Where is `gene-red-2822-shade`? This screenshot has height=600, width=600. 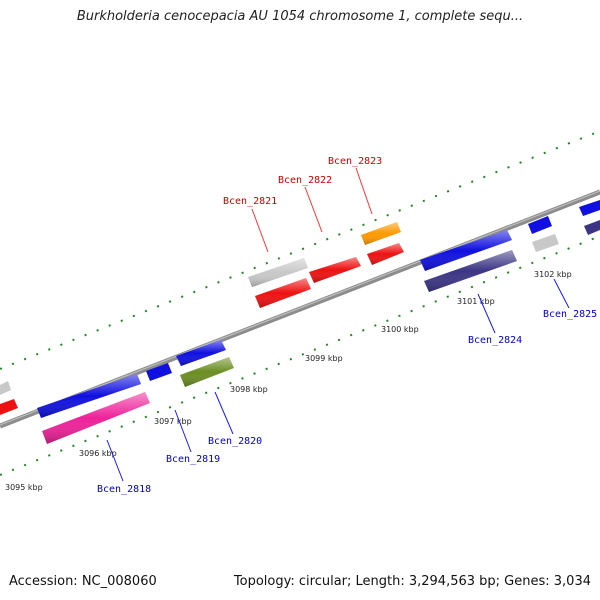 gene-red-2822-shade is located at coordinates (335, 270).